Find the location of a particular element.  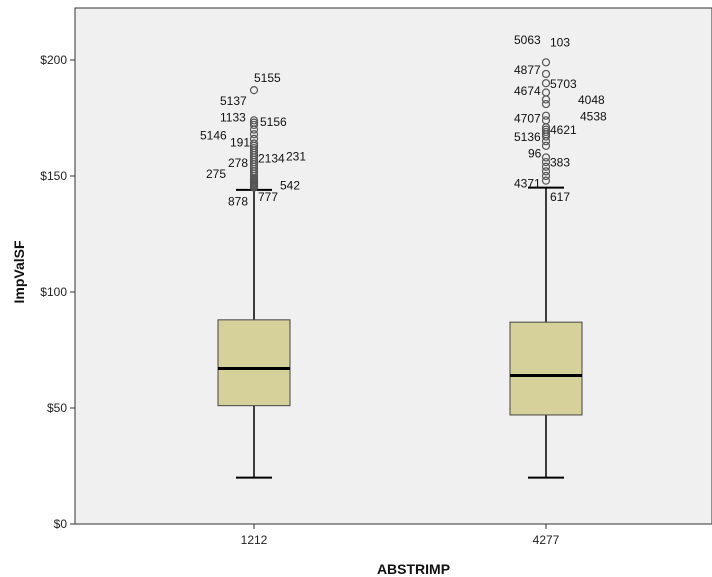

outlier-label: 5137 is located at coordinates (233, 101).